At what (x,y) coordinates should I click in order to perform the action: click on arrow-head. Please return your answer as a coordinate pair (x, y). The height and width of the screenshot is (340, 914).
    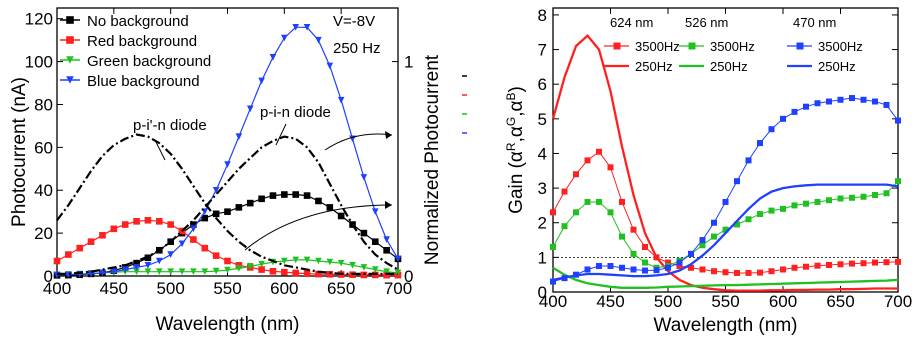
    Looking at the image, I should click on (388, 205).